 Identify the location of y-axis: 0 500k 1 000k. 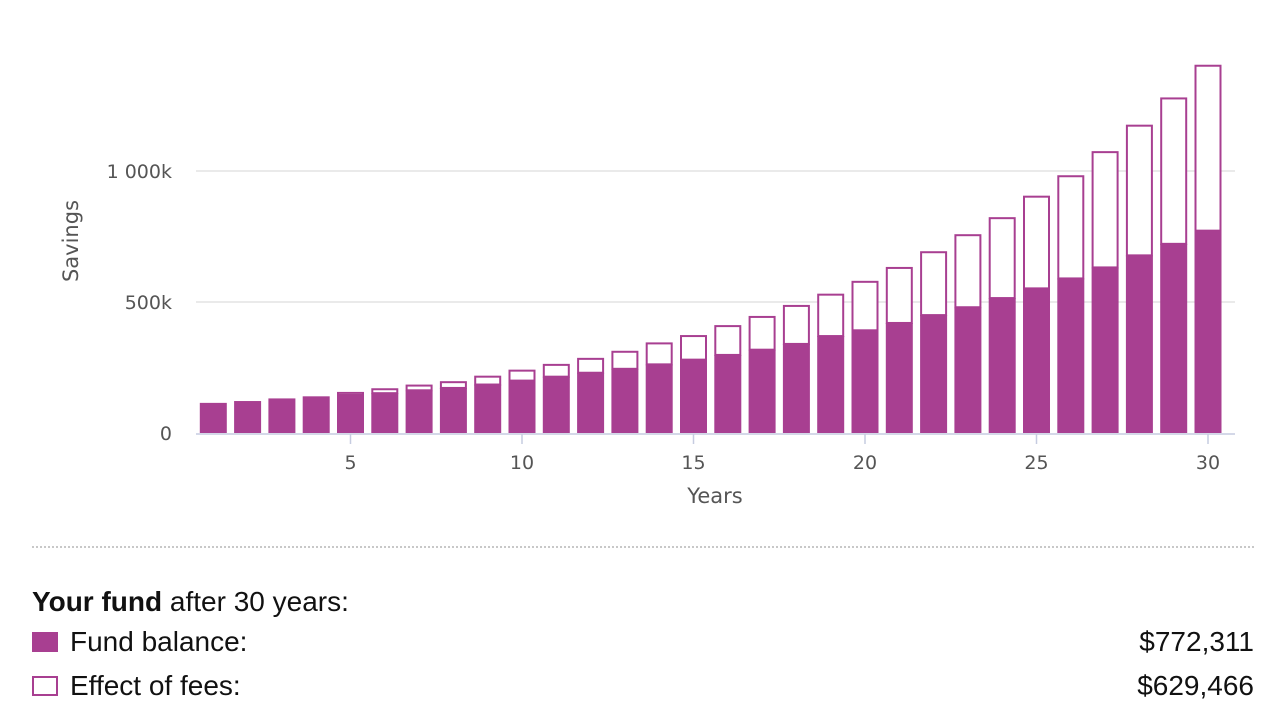
(139, 303).